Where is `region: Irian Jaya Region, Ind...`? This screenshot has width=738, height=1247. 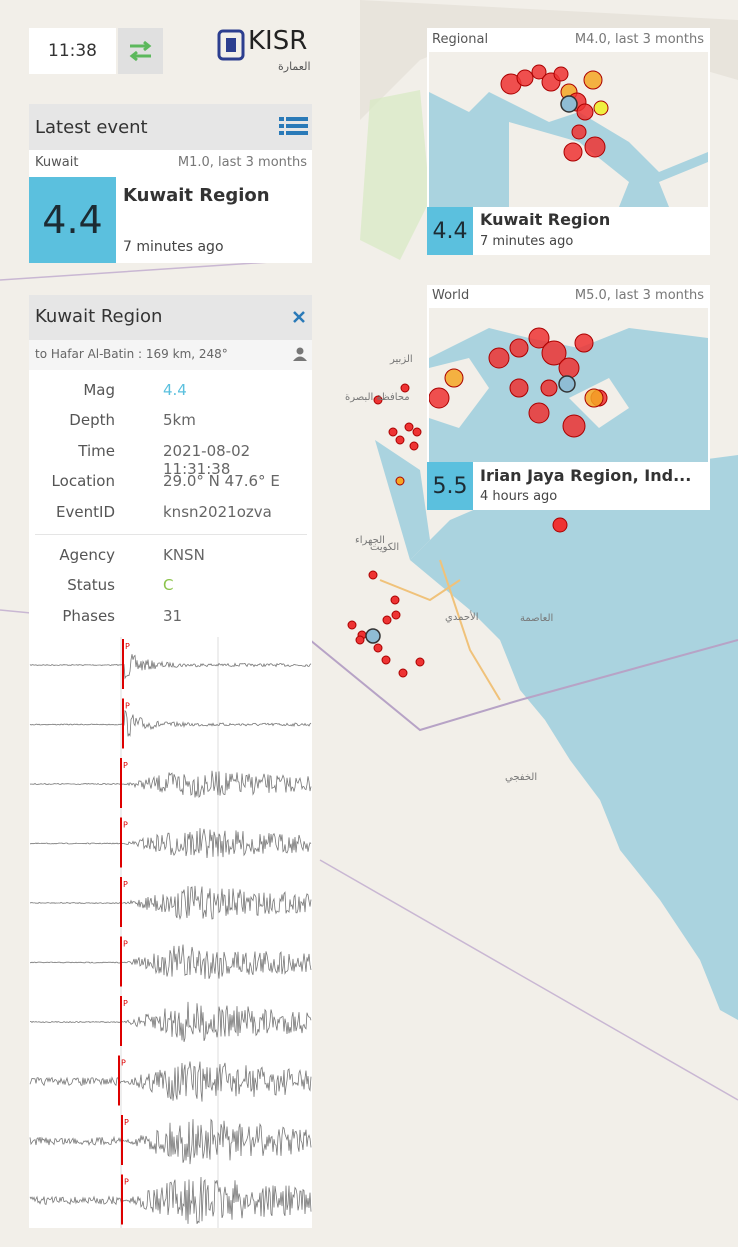 region: Irian Jaya Region, Ind... is located at coordinates (586, 475).